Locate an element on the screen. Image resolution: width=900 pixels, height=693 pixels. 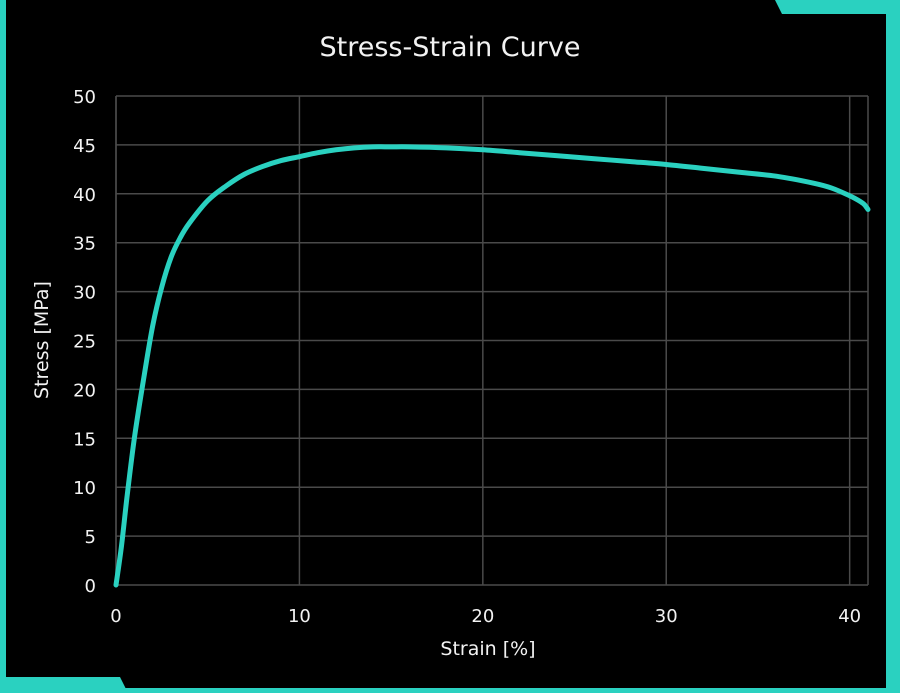
y-tick-label: 20 is located at coordinates (84, 390).